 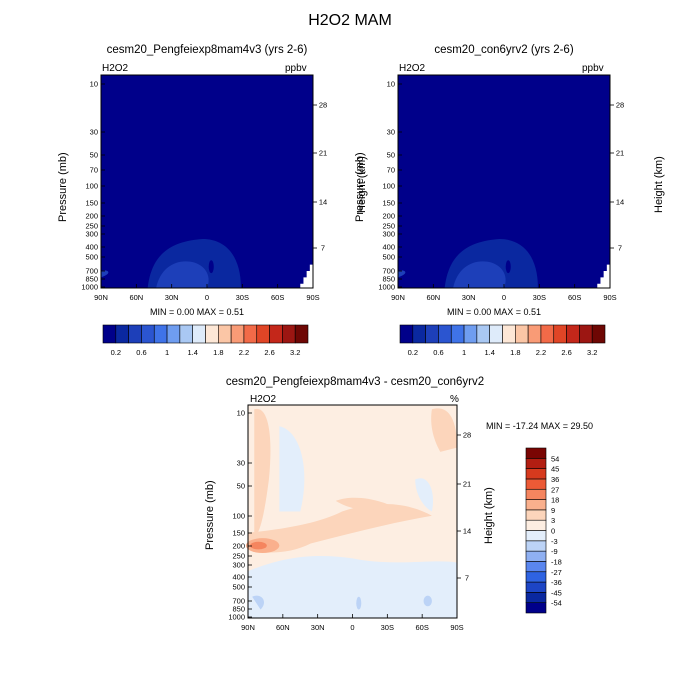 What do you see at coordinates (424, 495) in the screenshot?
I see `field-neg-right` at bounding box center [424, 495].